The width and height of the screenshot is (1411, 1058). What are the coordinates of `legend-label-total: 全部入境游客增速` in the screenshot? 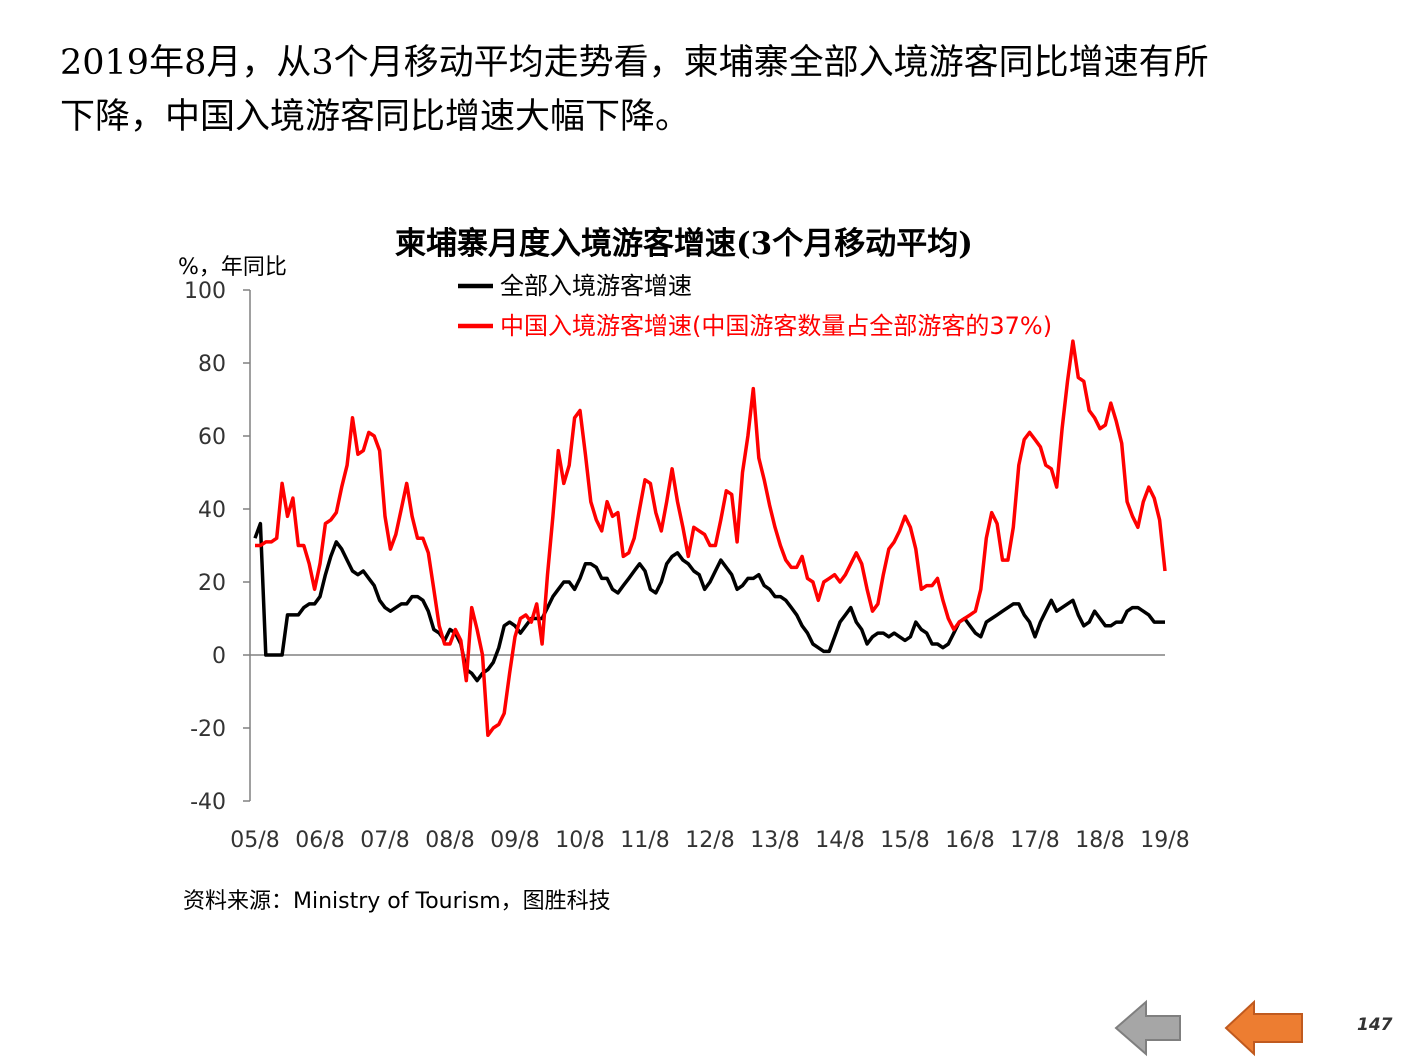 It's located at (596, 286).